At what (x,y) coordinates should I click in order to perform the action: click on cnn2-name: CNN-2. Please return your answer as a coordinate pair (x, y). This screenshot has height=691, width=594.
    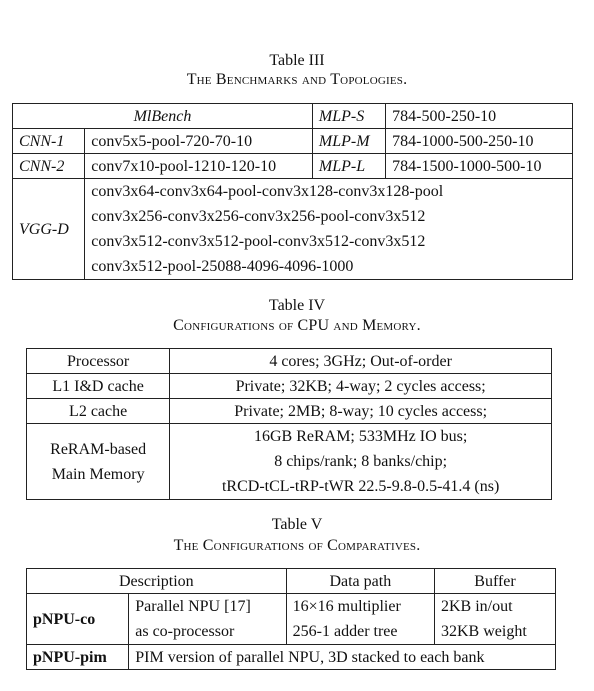
    Looking at the image, I should click on (48, 166).